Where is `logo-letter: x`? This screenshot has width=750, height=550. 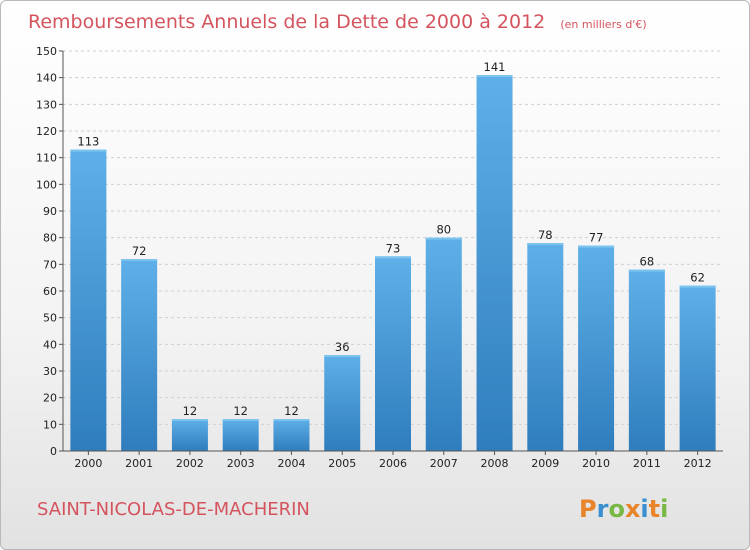 logo-letter: x is located at coordinates (633, 509).